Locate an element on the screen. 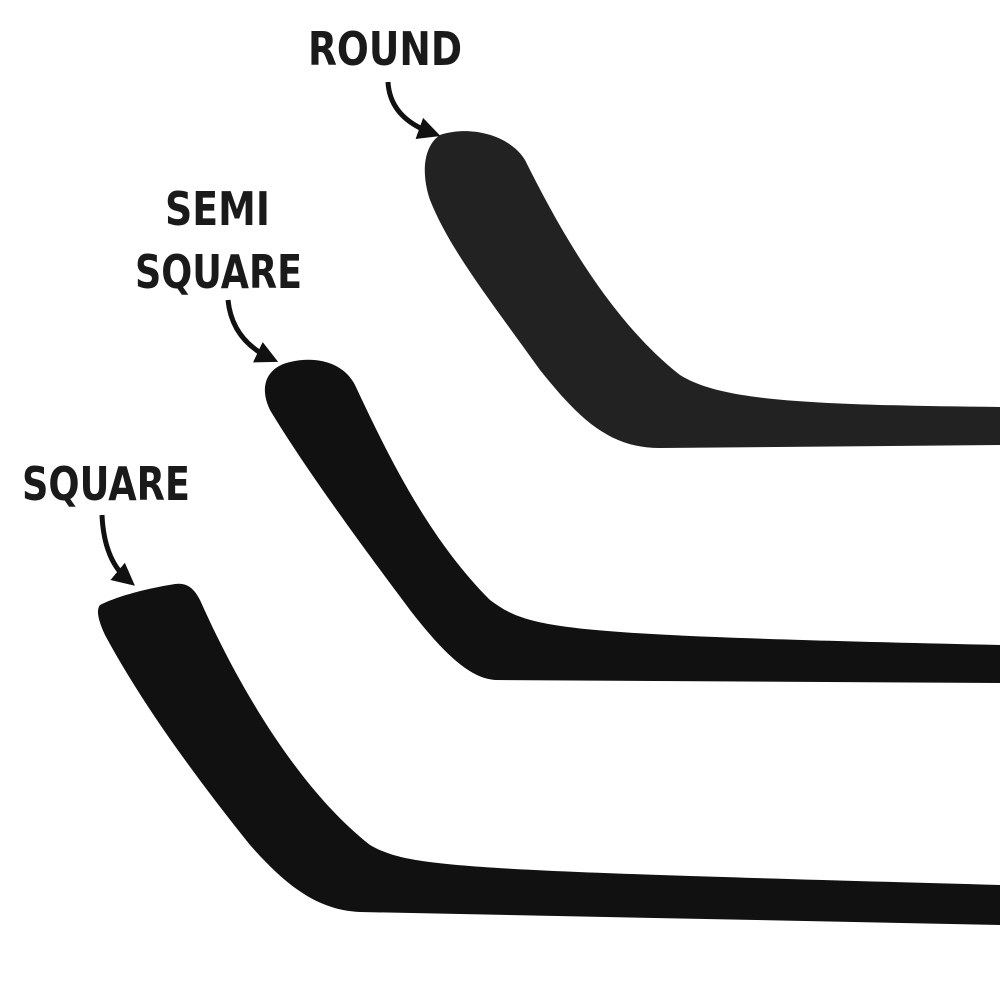  label: SEMI is located at coordinates (217, 209).